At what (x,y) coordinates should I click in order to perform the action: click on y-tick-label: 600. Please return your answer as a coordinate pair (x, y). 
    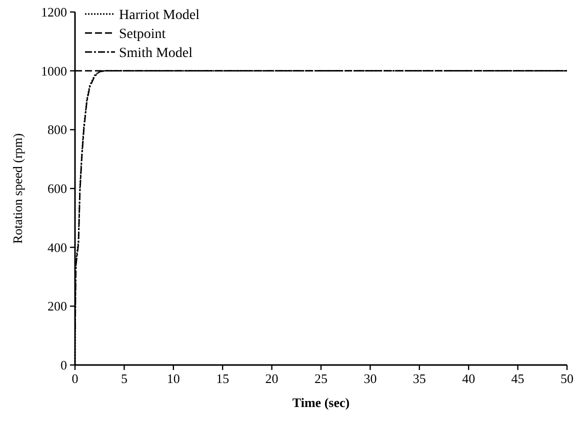
    Looking at the image, I should click on (57, 188).